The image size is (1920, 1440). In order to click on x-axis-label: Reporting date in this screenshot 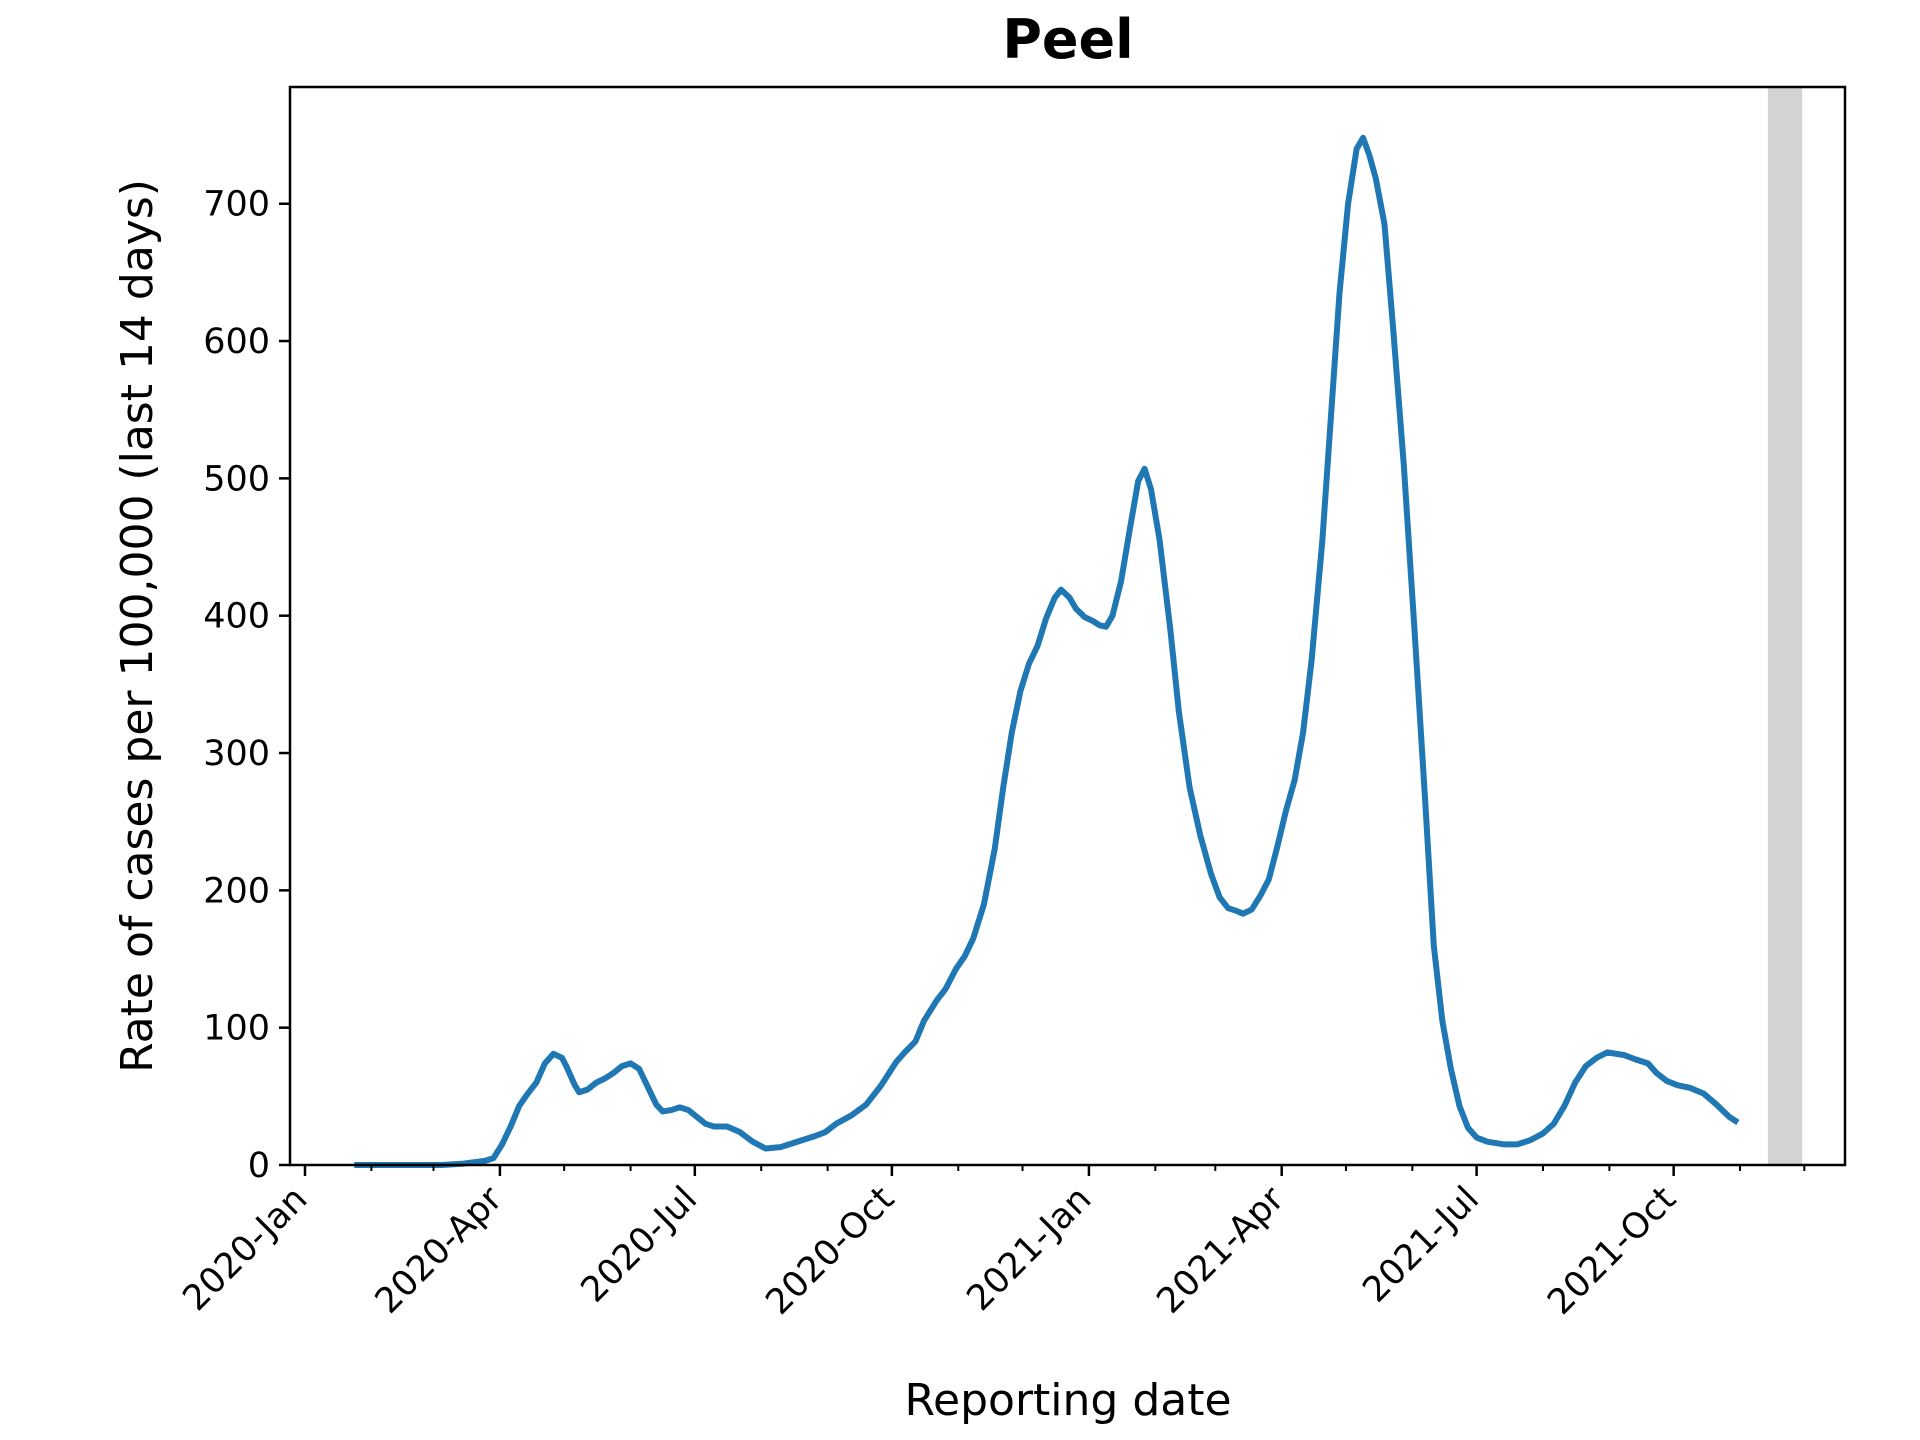, I will do `click(1067, 1400)`.